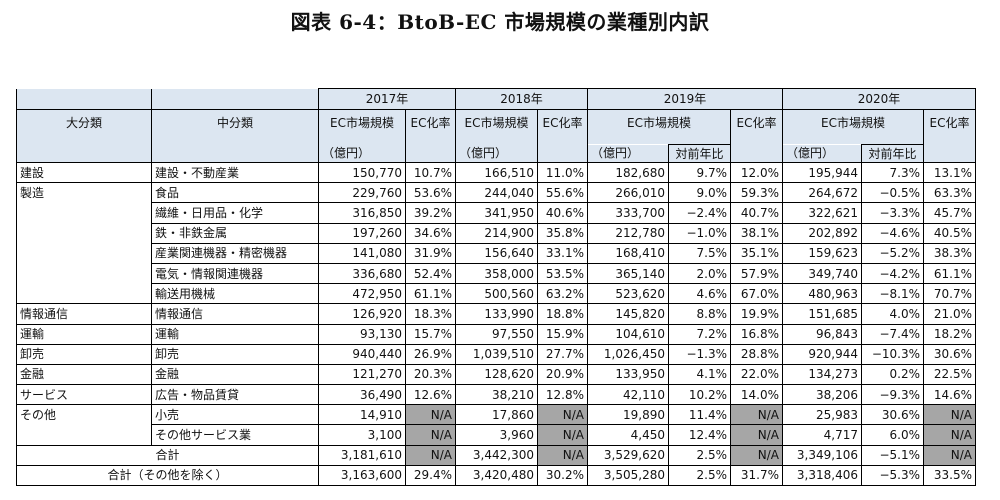 Image resolution: width=1000 pixels, height=500 pixels. Describe the element at coordinates (628, 294) in the screenshot. I see `ec-size-2019: 523,620` at that location.